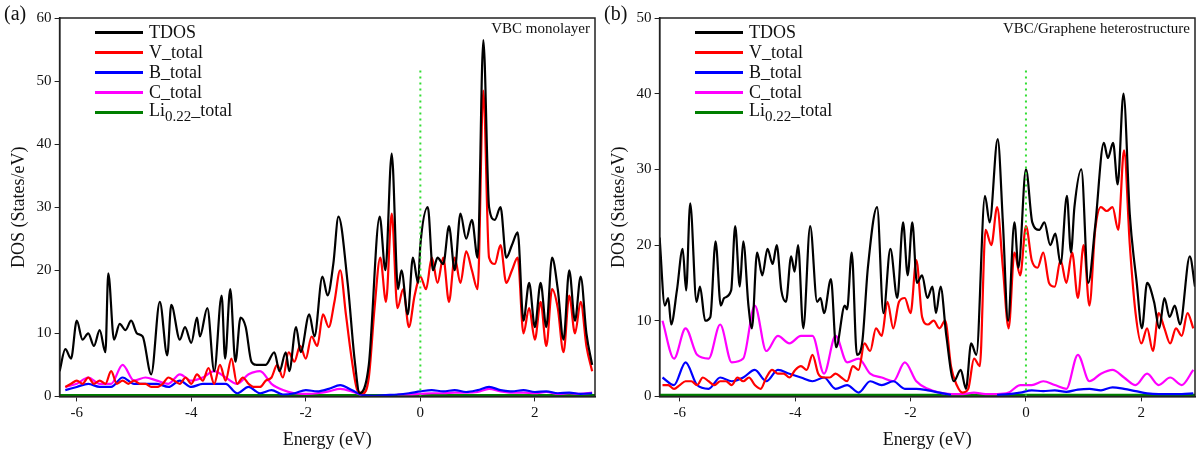 Image resolution: width=1200 pixels, height=459 pixels. Describe the element at coordinates (44, 16) in the screenshot. I see `y-tick-label: 60` at that location.